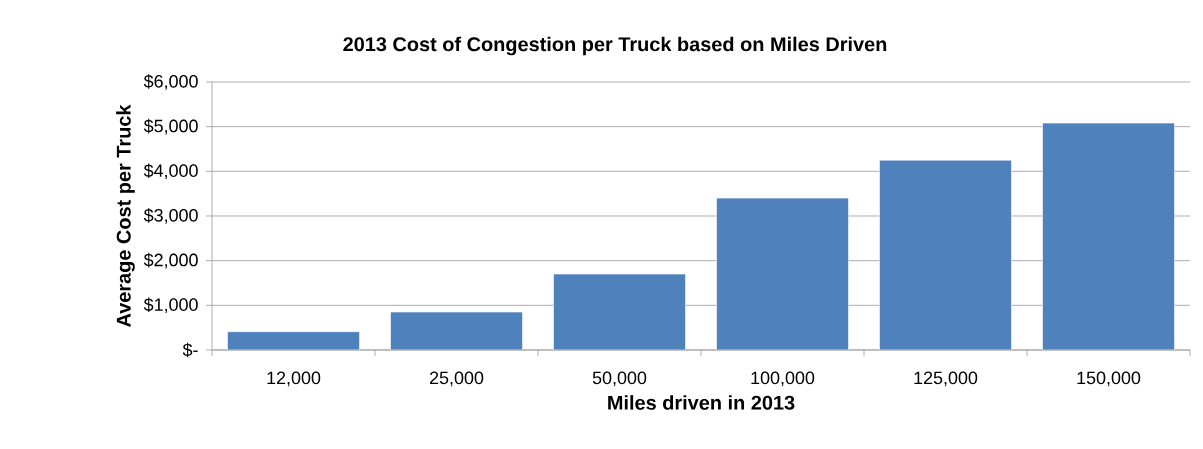 The height and width of the screenshot is (449, 1203). Describe the element at coordinates (125, 215) in the screenshot. I see `y-axis-title: Average Cost per Truck` at that location.